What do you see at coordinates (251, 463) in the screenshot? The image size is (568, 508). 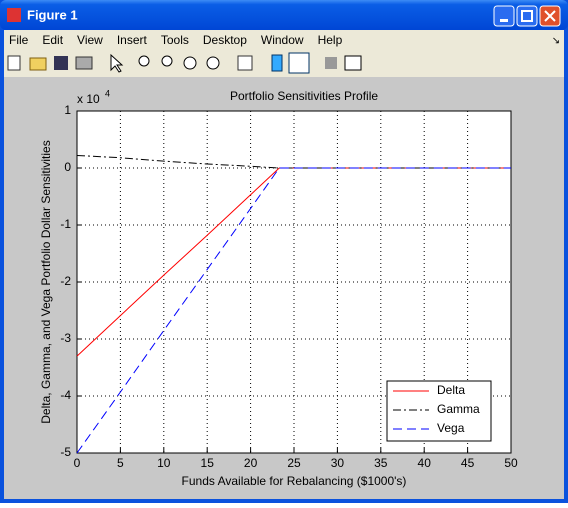 I see `x-tick-label: 20` at bounding box center [251, 463].